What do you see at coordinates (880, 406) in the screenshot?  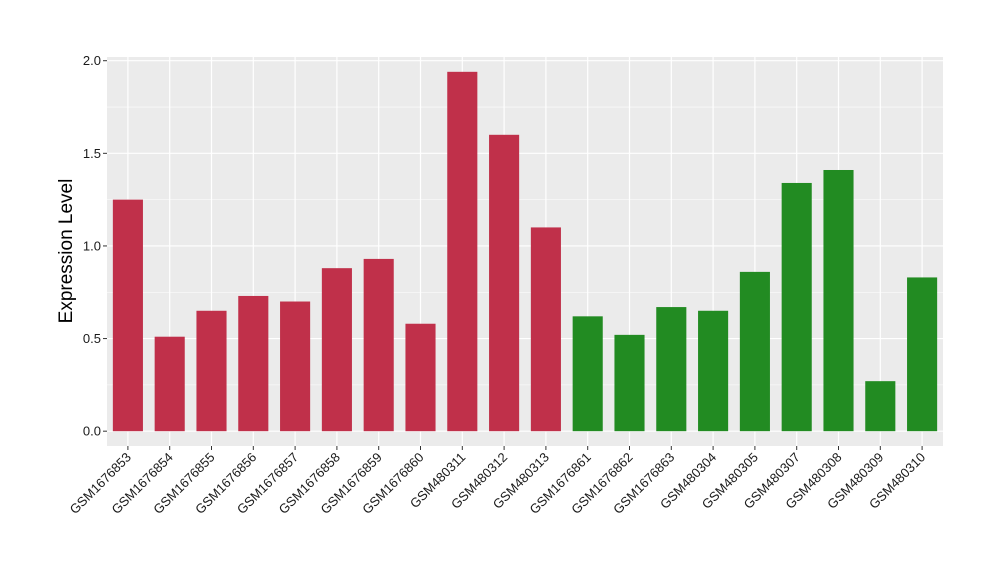 I see `bar-GSM480309` at bounding box center [880, 406].